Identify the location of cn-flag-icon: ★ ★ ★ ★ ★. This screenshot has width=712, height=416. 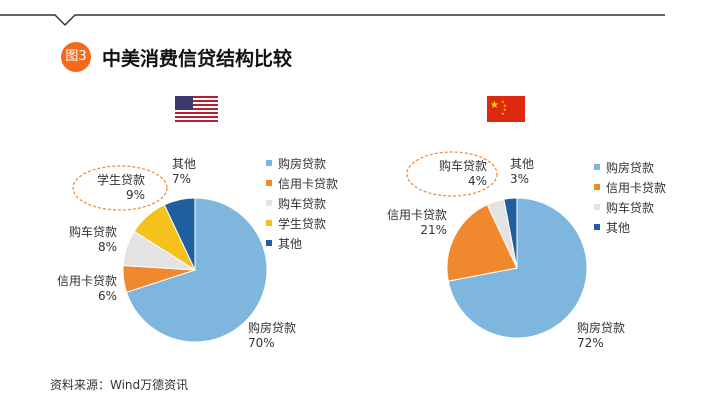
(506, 109).